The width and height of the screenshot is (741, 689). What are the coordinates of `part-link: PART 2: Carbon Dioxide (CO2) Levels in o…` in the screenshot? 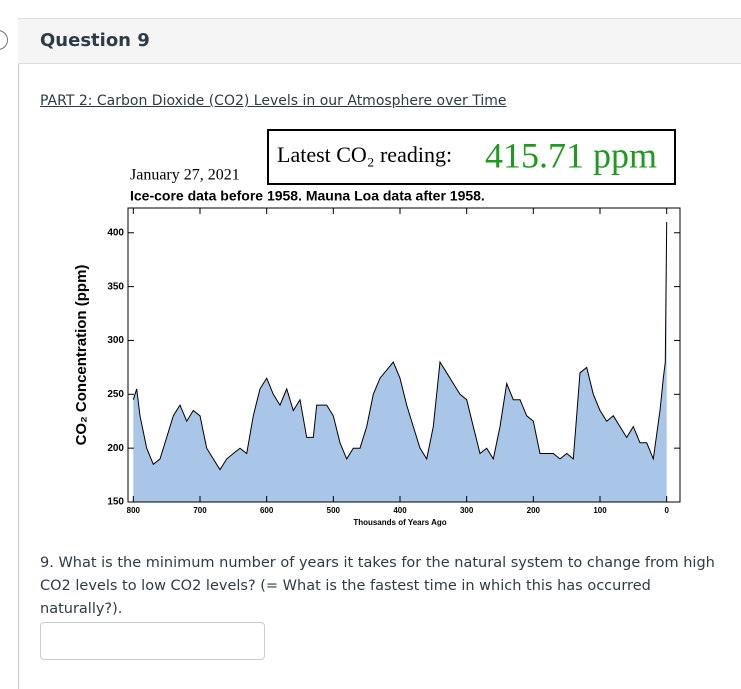 It's located at (273, 101).